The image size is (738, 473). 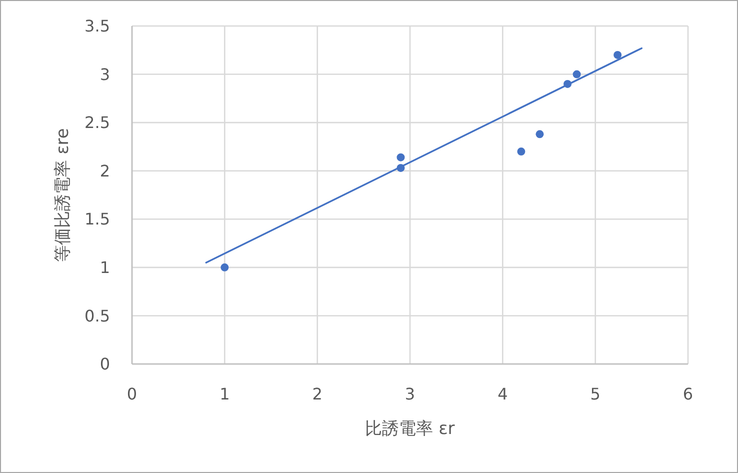 I want to click on y-tick-label: 1.5, so click(x=97, y=219).